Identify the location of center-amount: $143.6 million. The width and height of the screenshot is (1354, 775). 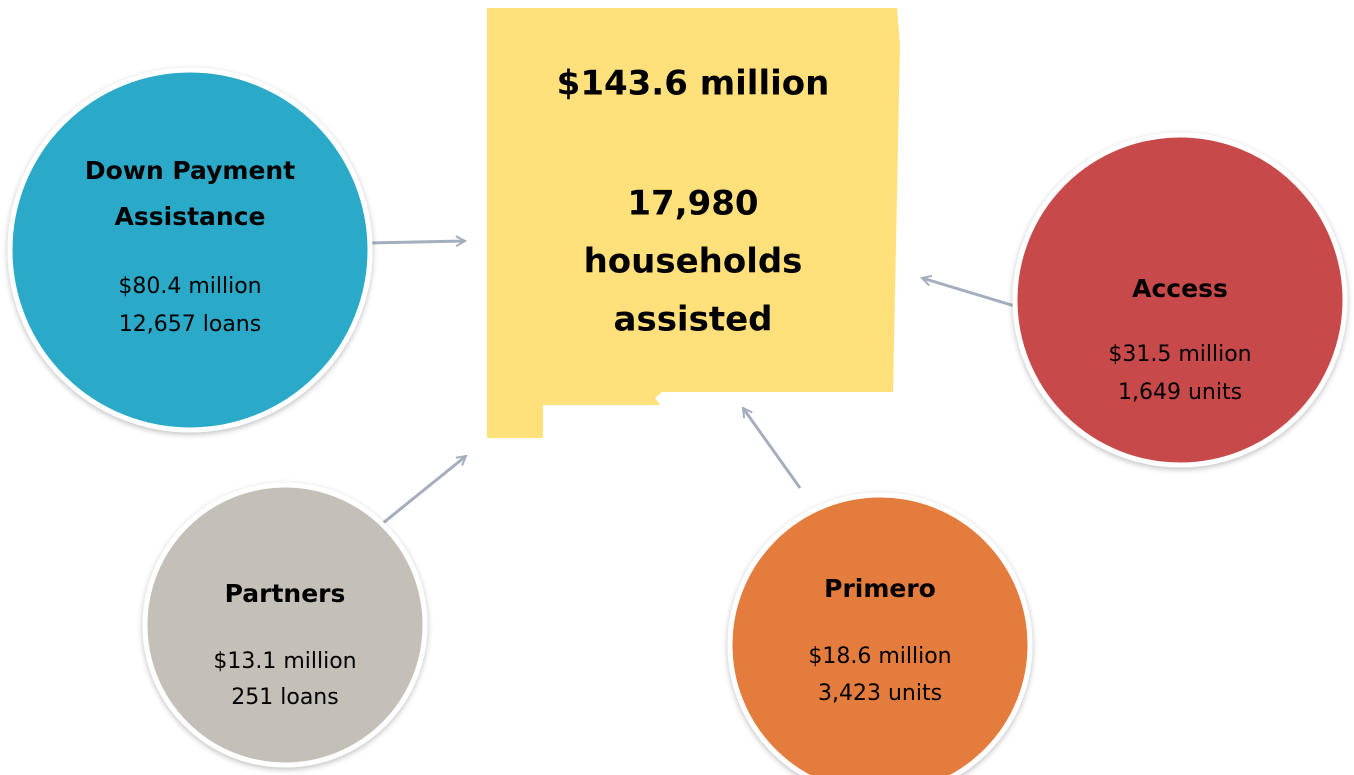
(693, 84).